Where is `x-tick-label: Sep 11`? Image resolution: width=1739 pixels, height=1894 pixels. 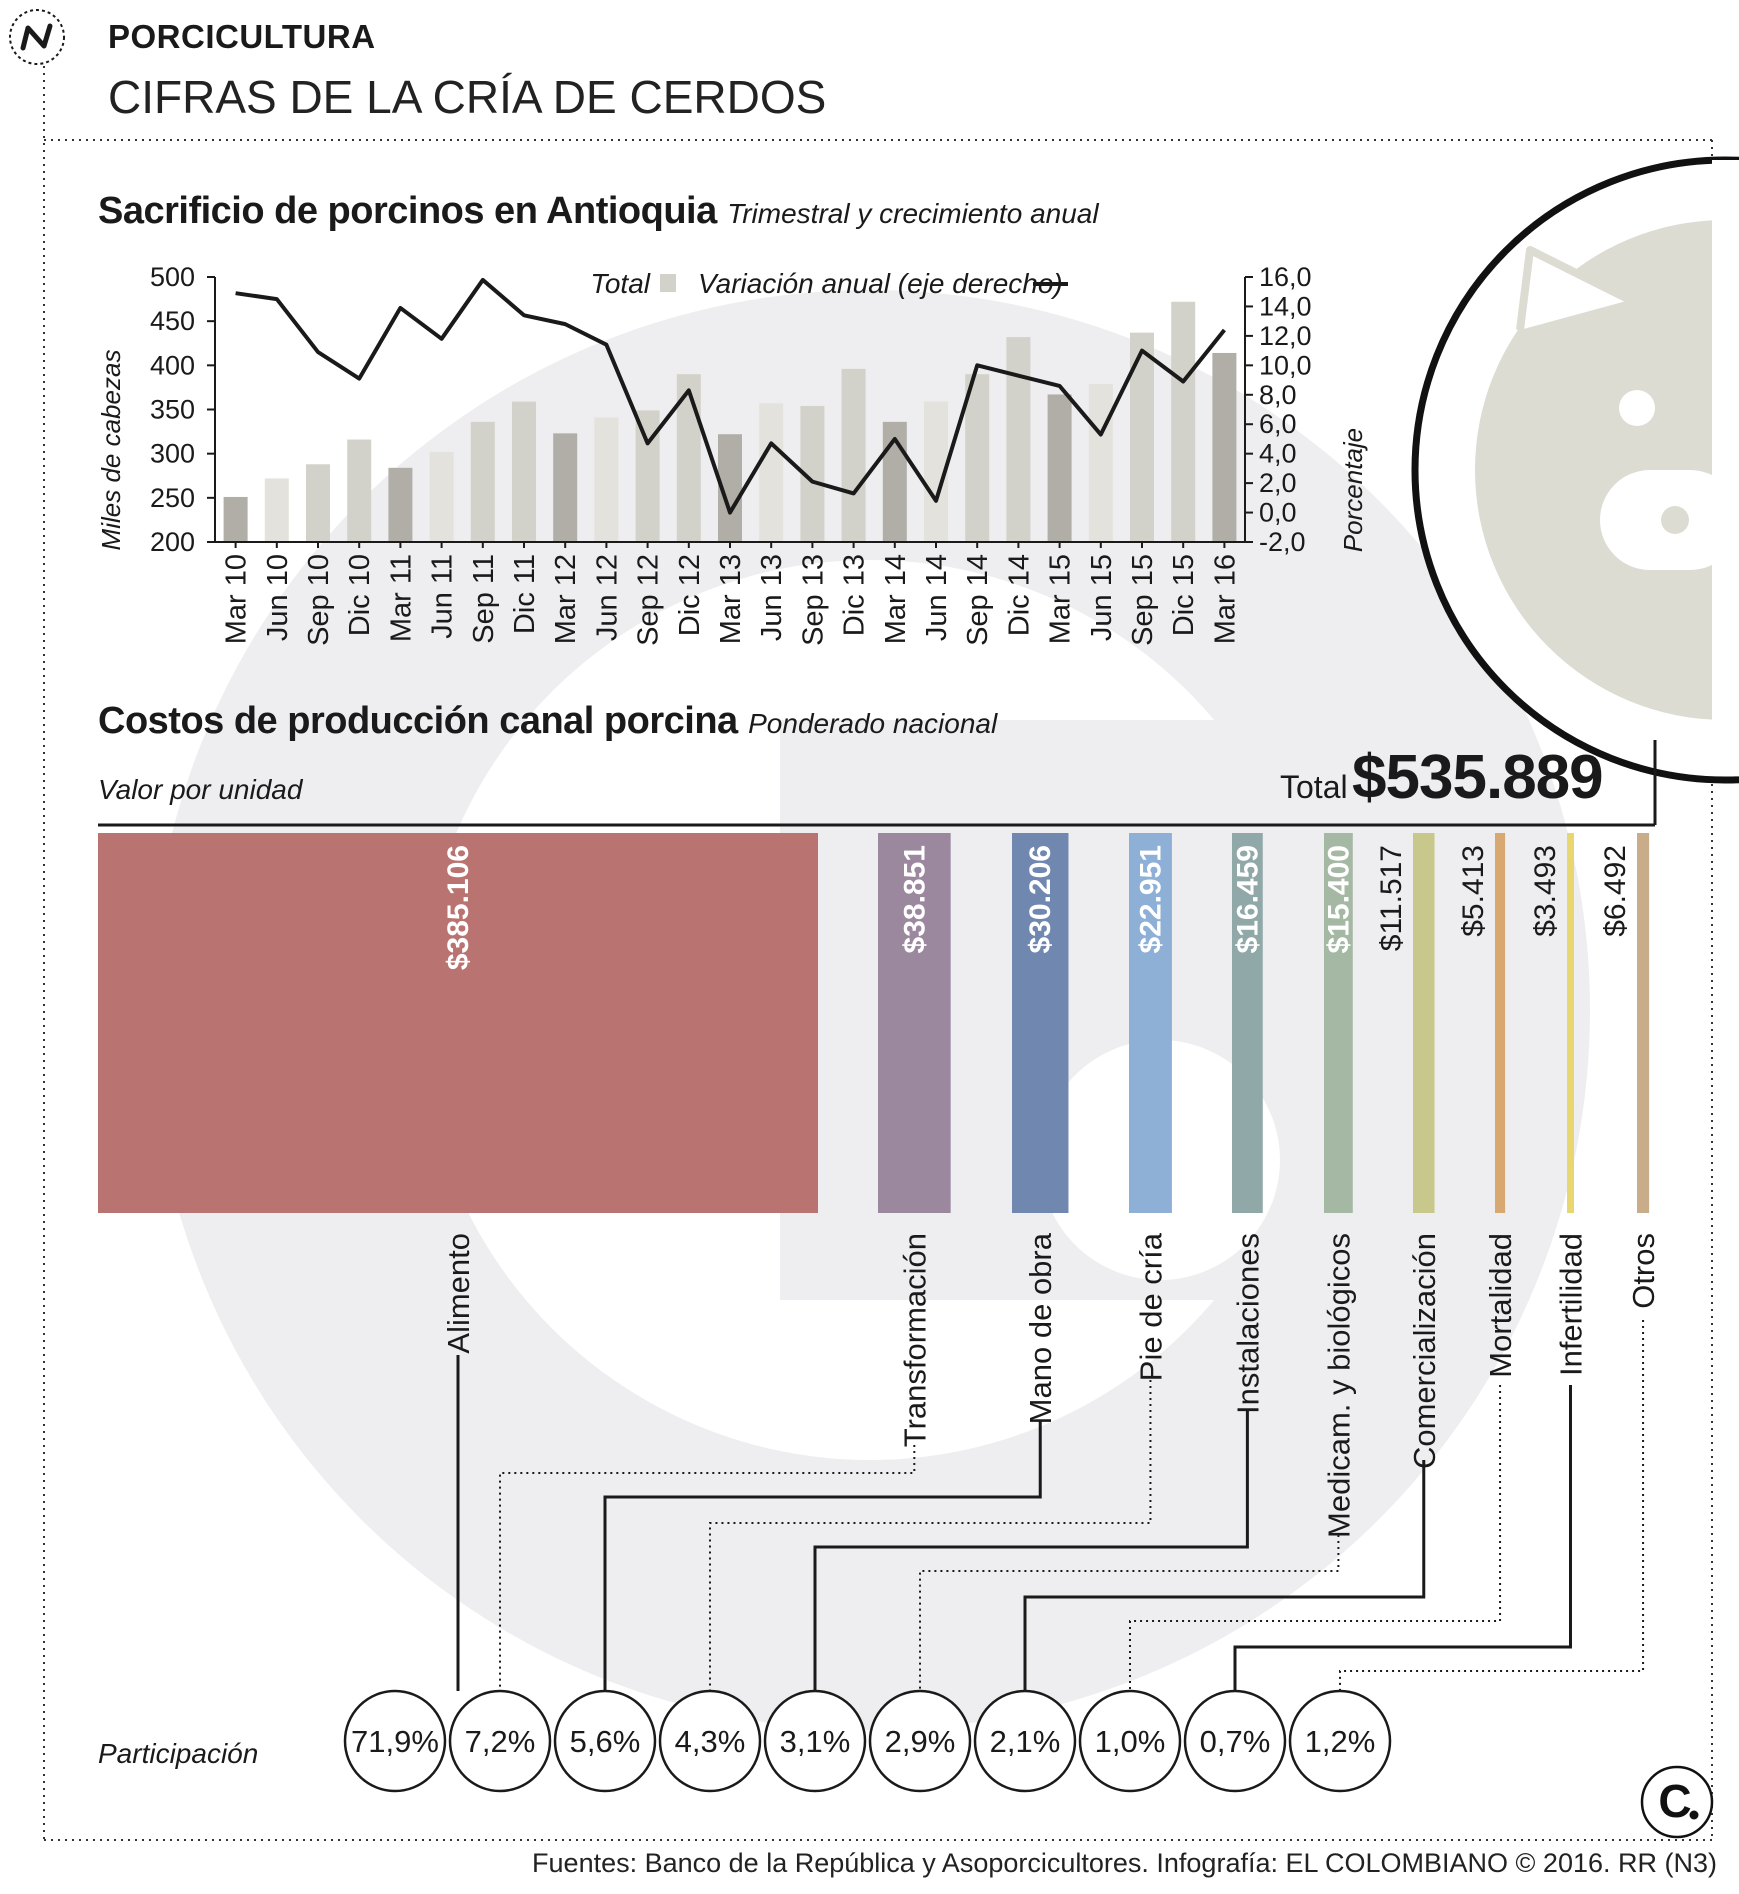
x-tick-label: Sep 11 is located at coordinates (484, 599).